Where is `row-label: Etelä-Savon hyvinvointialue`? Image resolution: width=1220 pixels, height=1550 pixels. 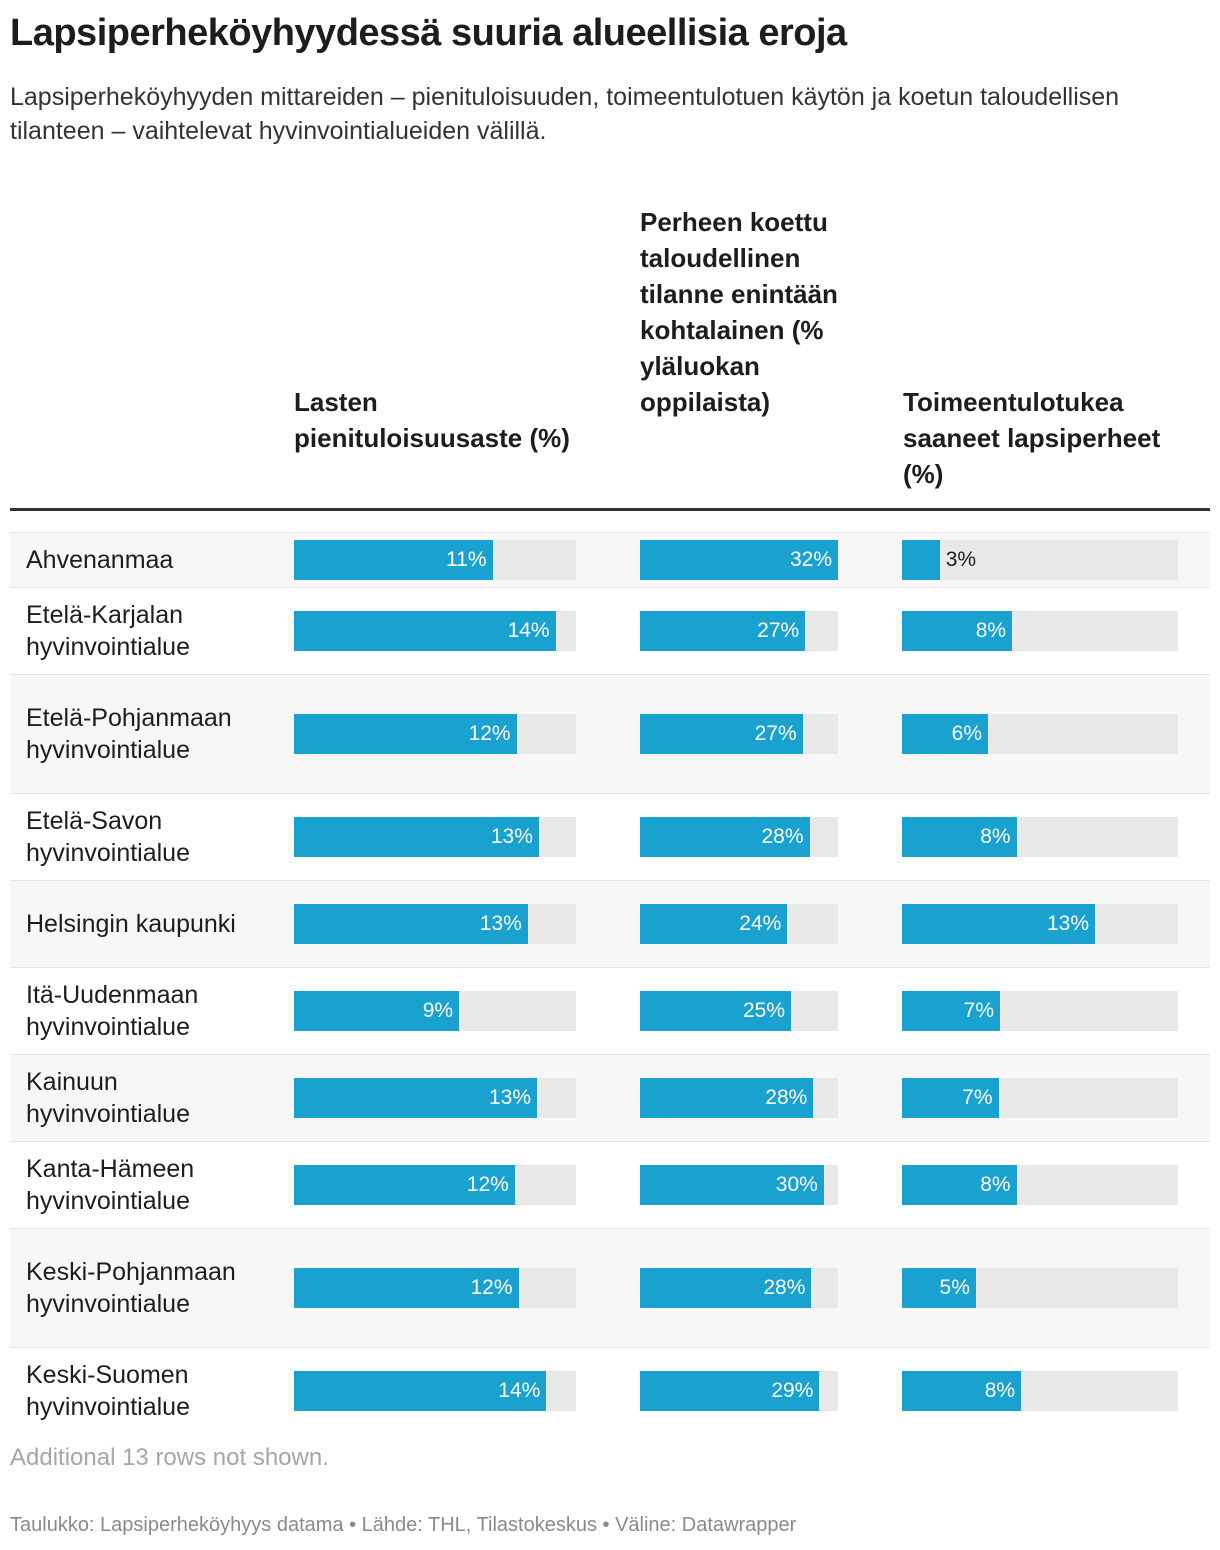
row-label: Etelä-Savon hyvinvointialue is located at coordinates (108, 837).